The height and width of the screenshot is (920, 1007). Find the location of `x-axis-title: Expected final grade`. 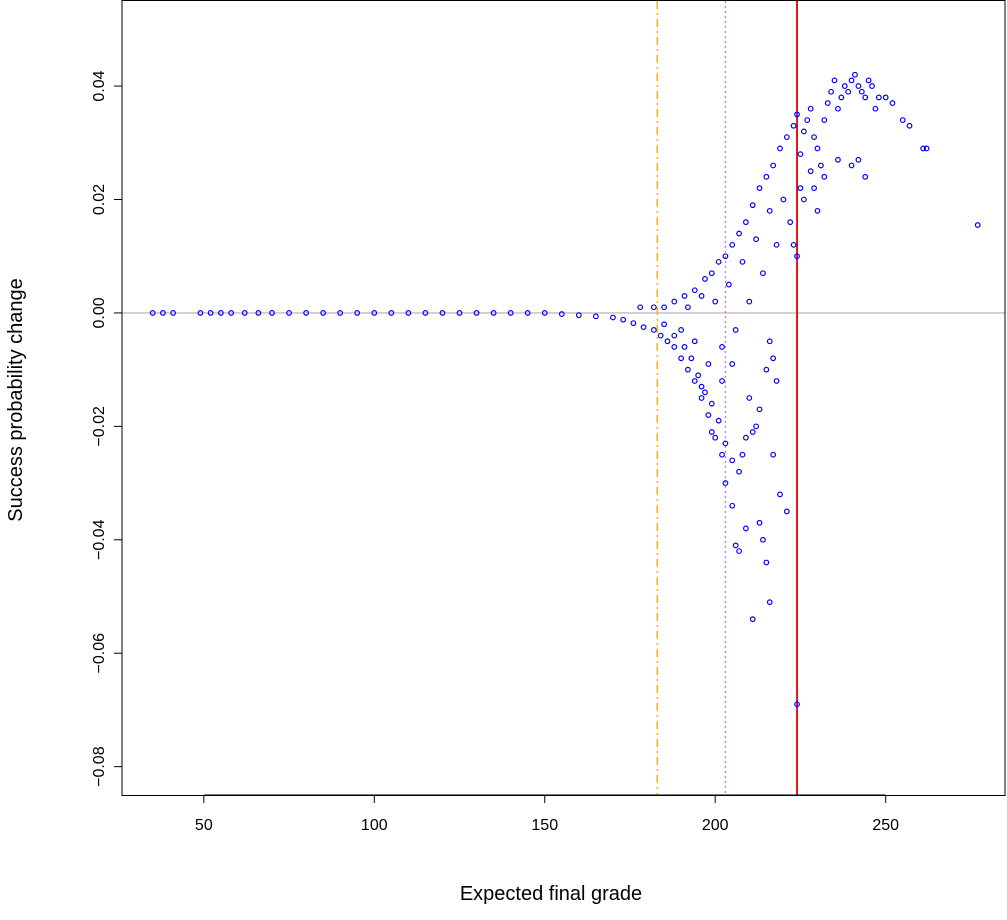

x-axis-title: Expected final grade is located at coordinates (551, 894).